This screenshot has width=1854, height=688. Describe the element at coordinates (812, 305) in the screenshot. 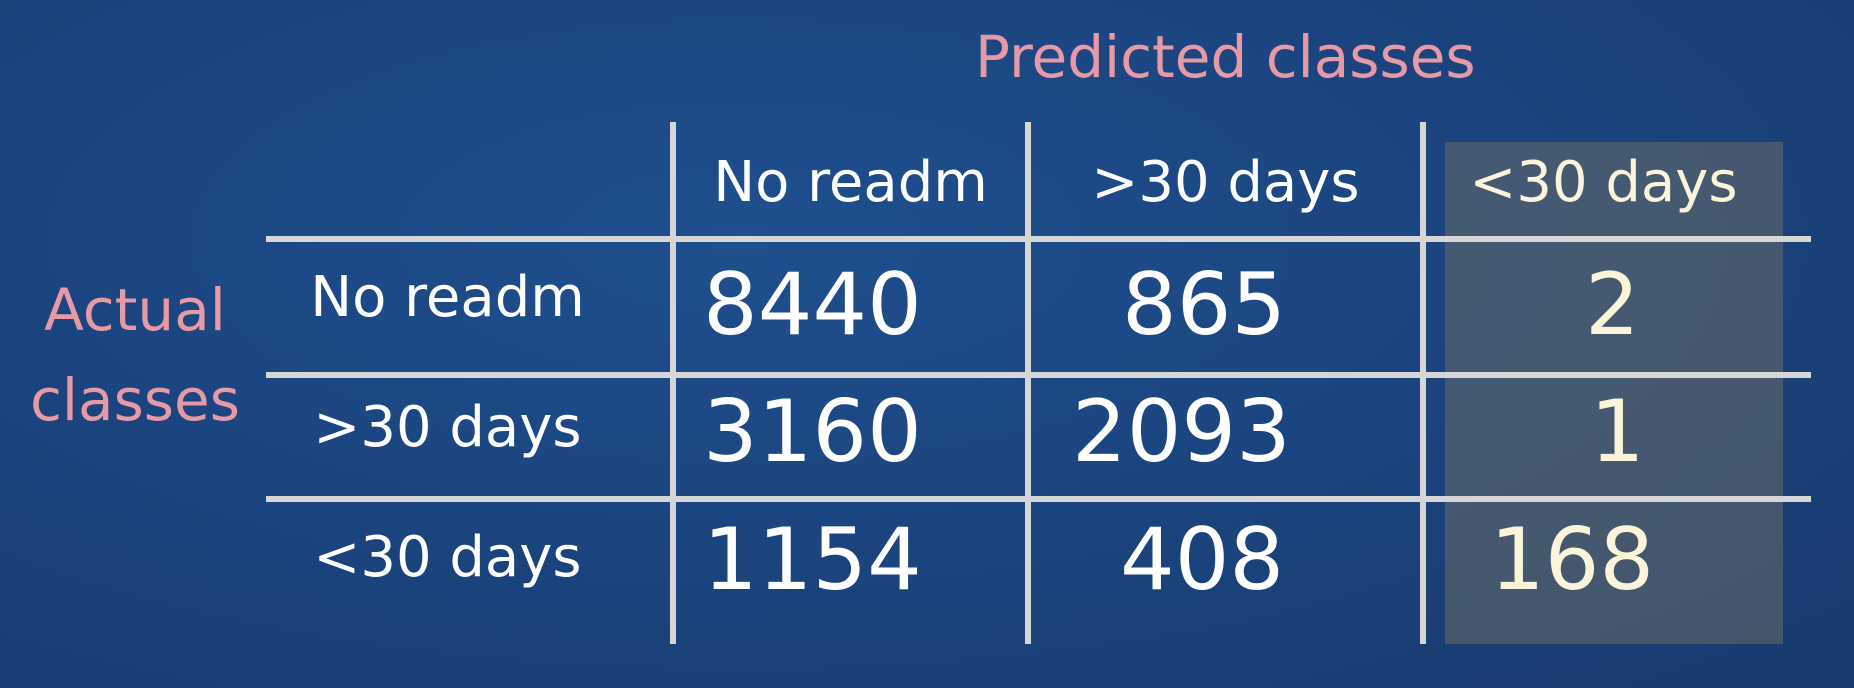

I see `cell-no-readm-no-readm: 8440` at that location.